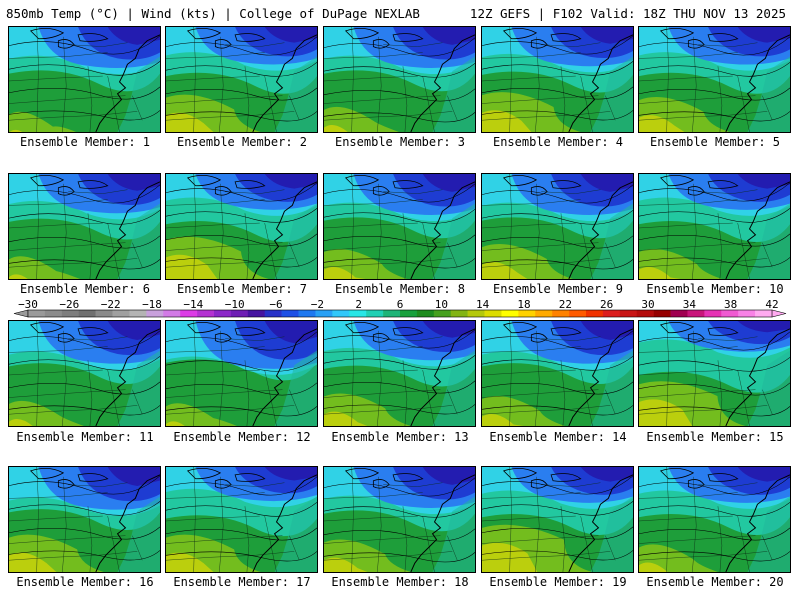  Describe the element at coordinates (441, 304) in the screenshot. I see `colorbar-tick-label: 10` at that location.